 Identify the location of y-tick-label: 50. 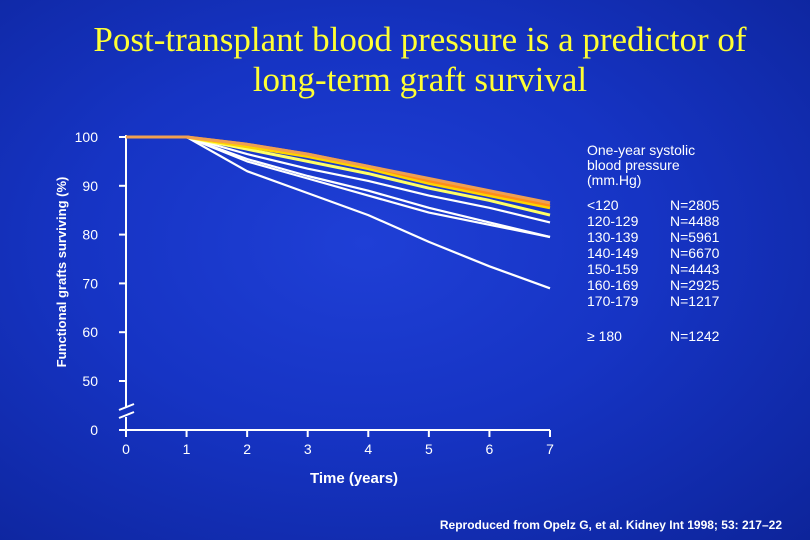
(90, 381).